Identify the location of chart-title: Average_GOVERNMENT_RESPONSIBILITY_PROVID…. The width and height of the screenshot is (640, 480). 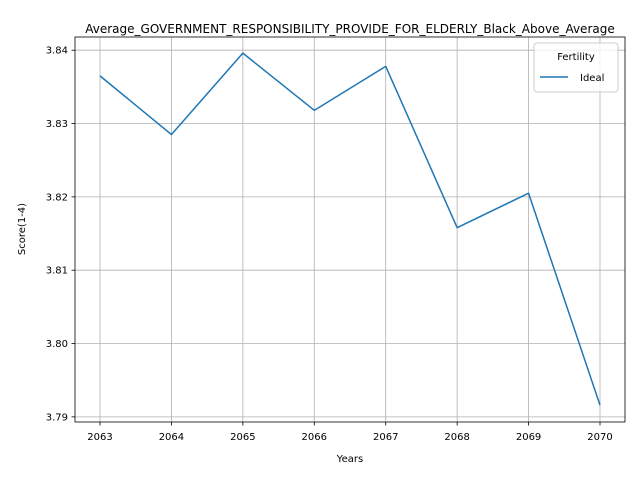
(349, 29).